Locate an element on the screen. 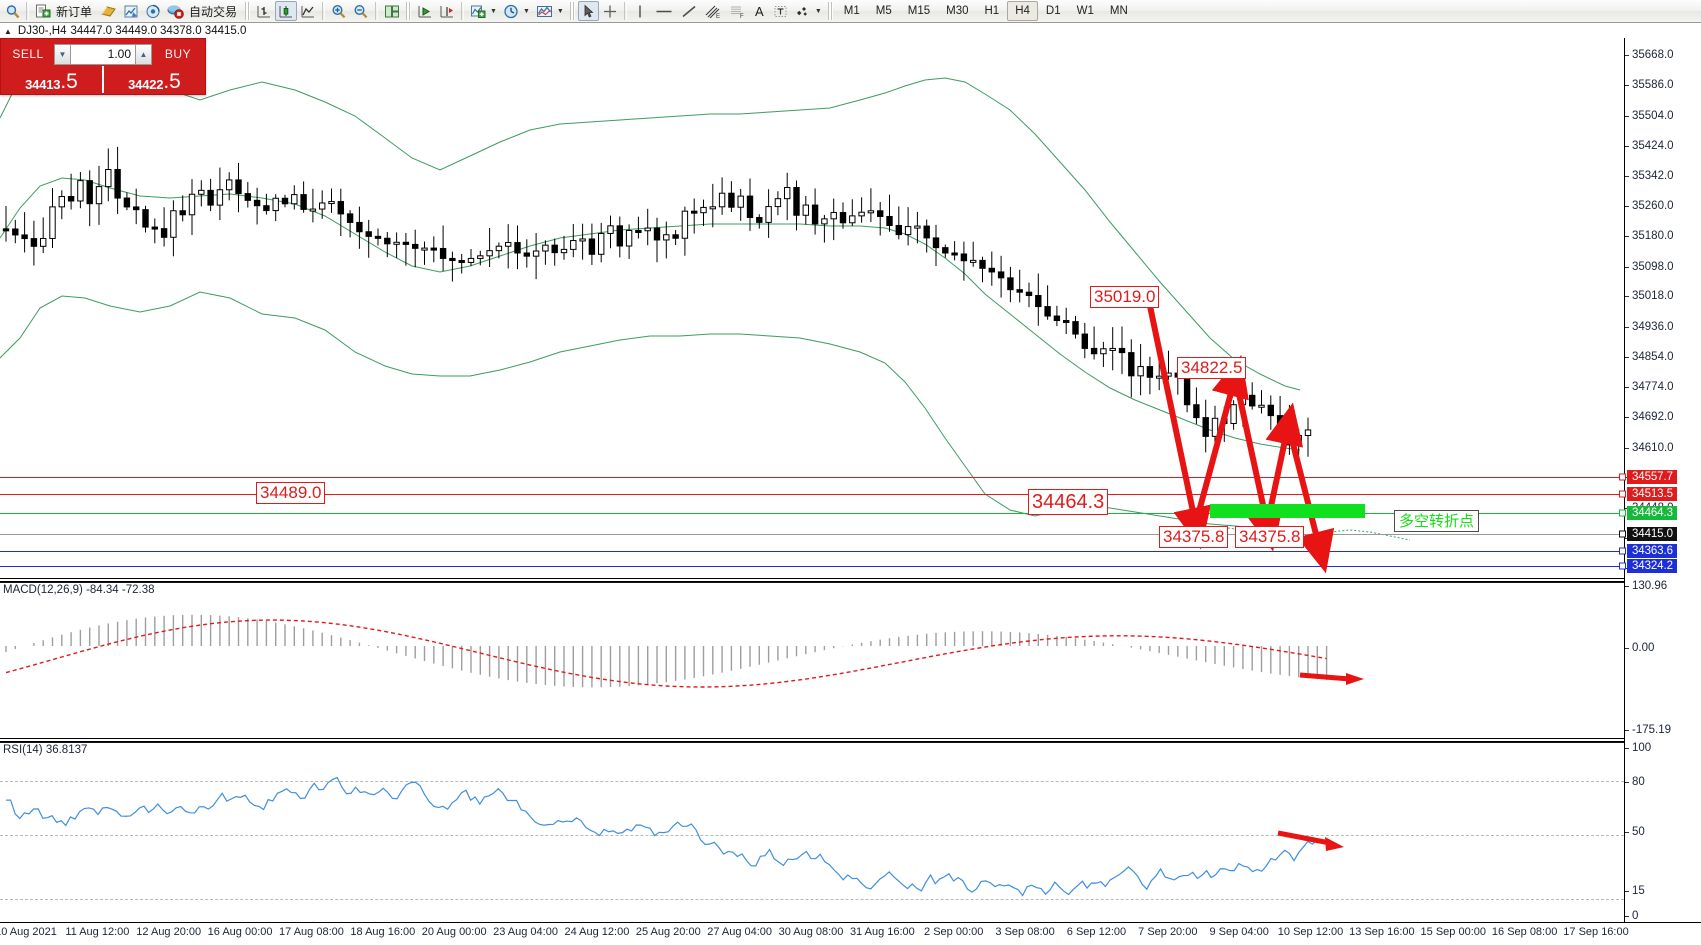 The image size is (1701, 945). label-turning-point: 多空转折点 is located at coordinates (1437, 521).